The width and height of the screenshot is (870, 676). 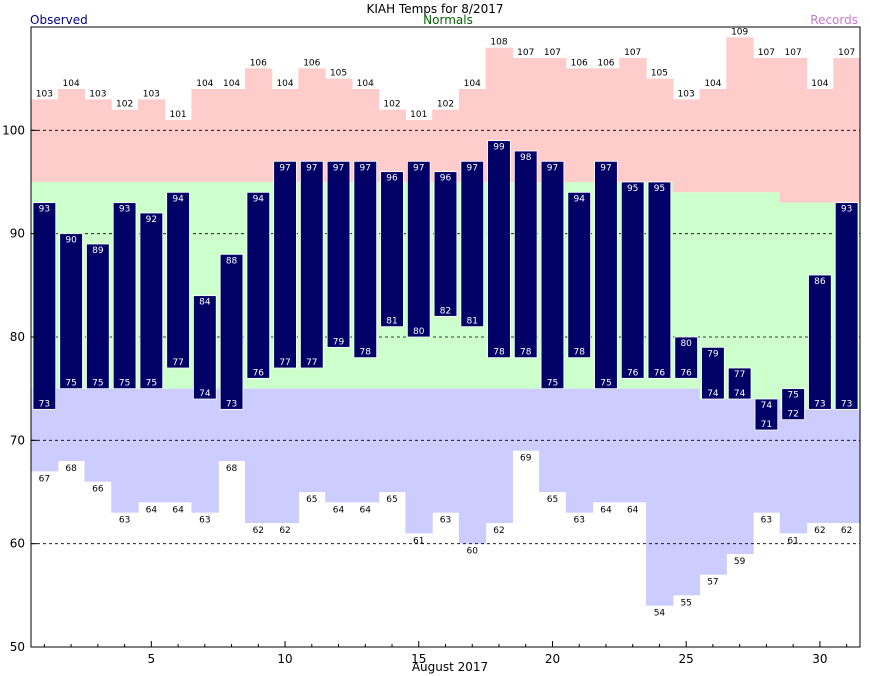 I want to click on record-low-label: 61, so click(x=418, y=541).